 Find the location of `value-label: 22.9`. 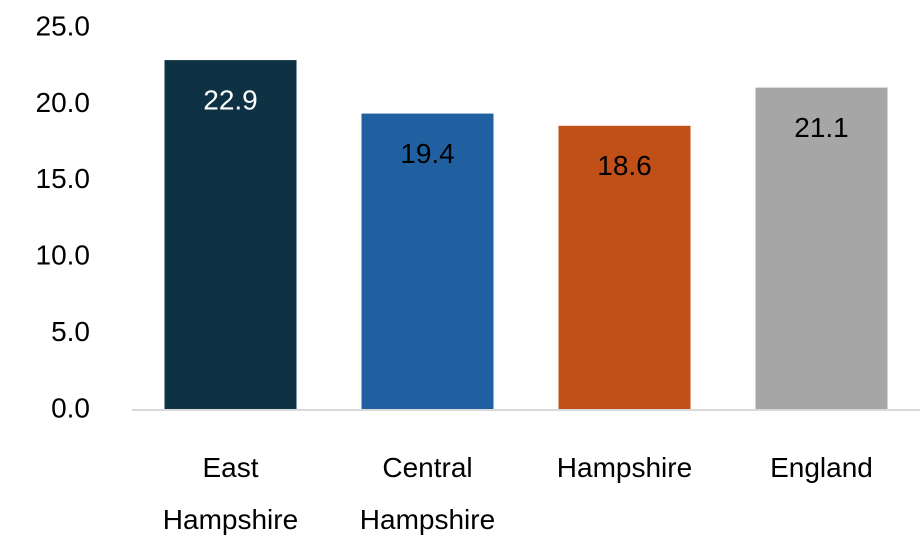

value-label: 22.9 is located at coordinates (230, 99).